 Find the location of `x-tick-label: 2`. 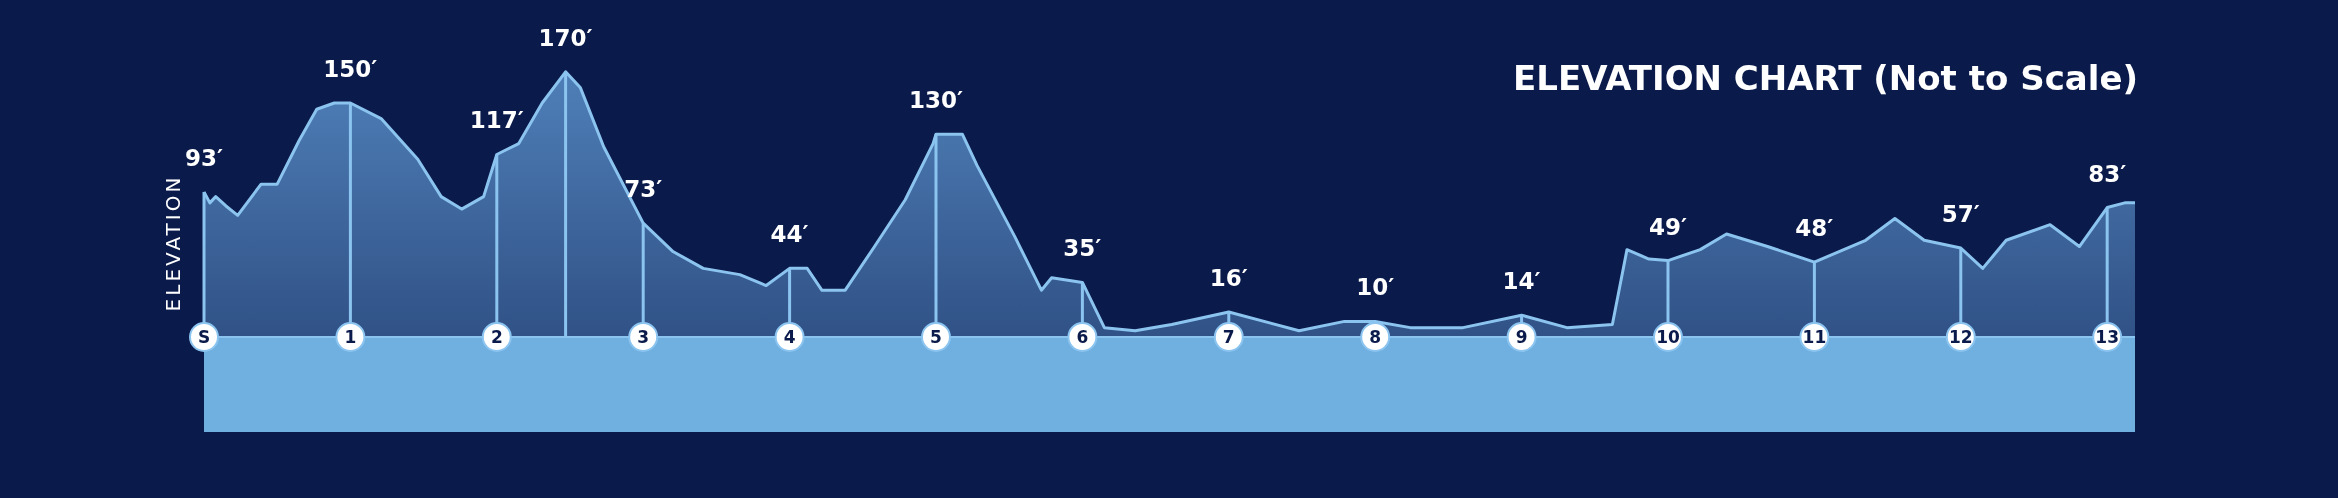

x-tick-label: 2 is located at coordinates (496, 337).